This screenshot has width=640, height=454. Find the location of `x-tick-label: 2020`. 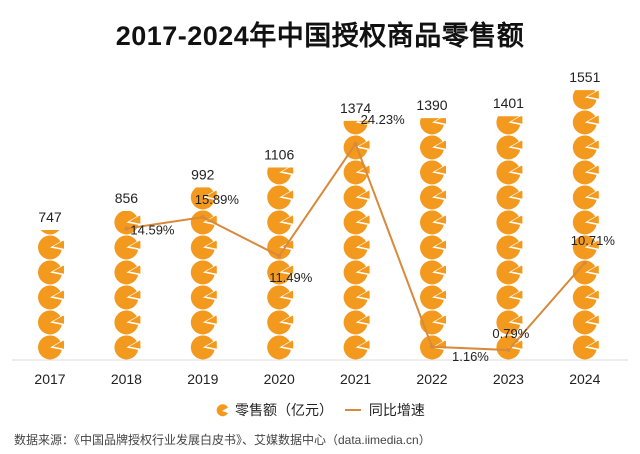

x-tick-label: 2020 is located at coordinates (279, 379).